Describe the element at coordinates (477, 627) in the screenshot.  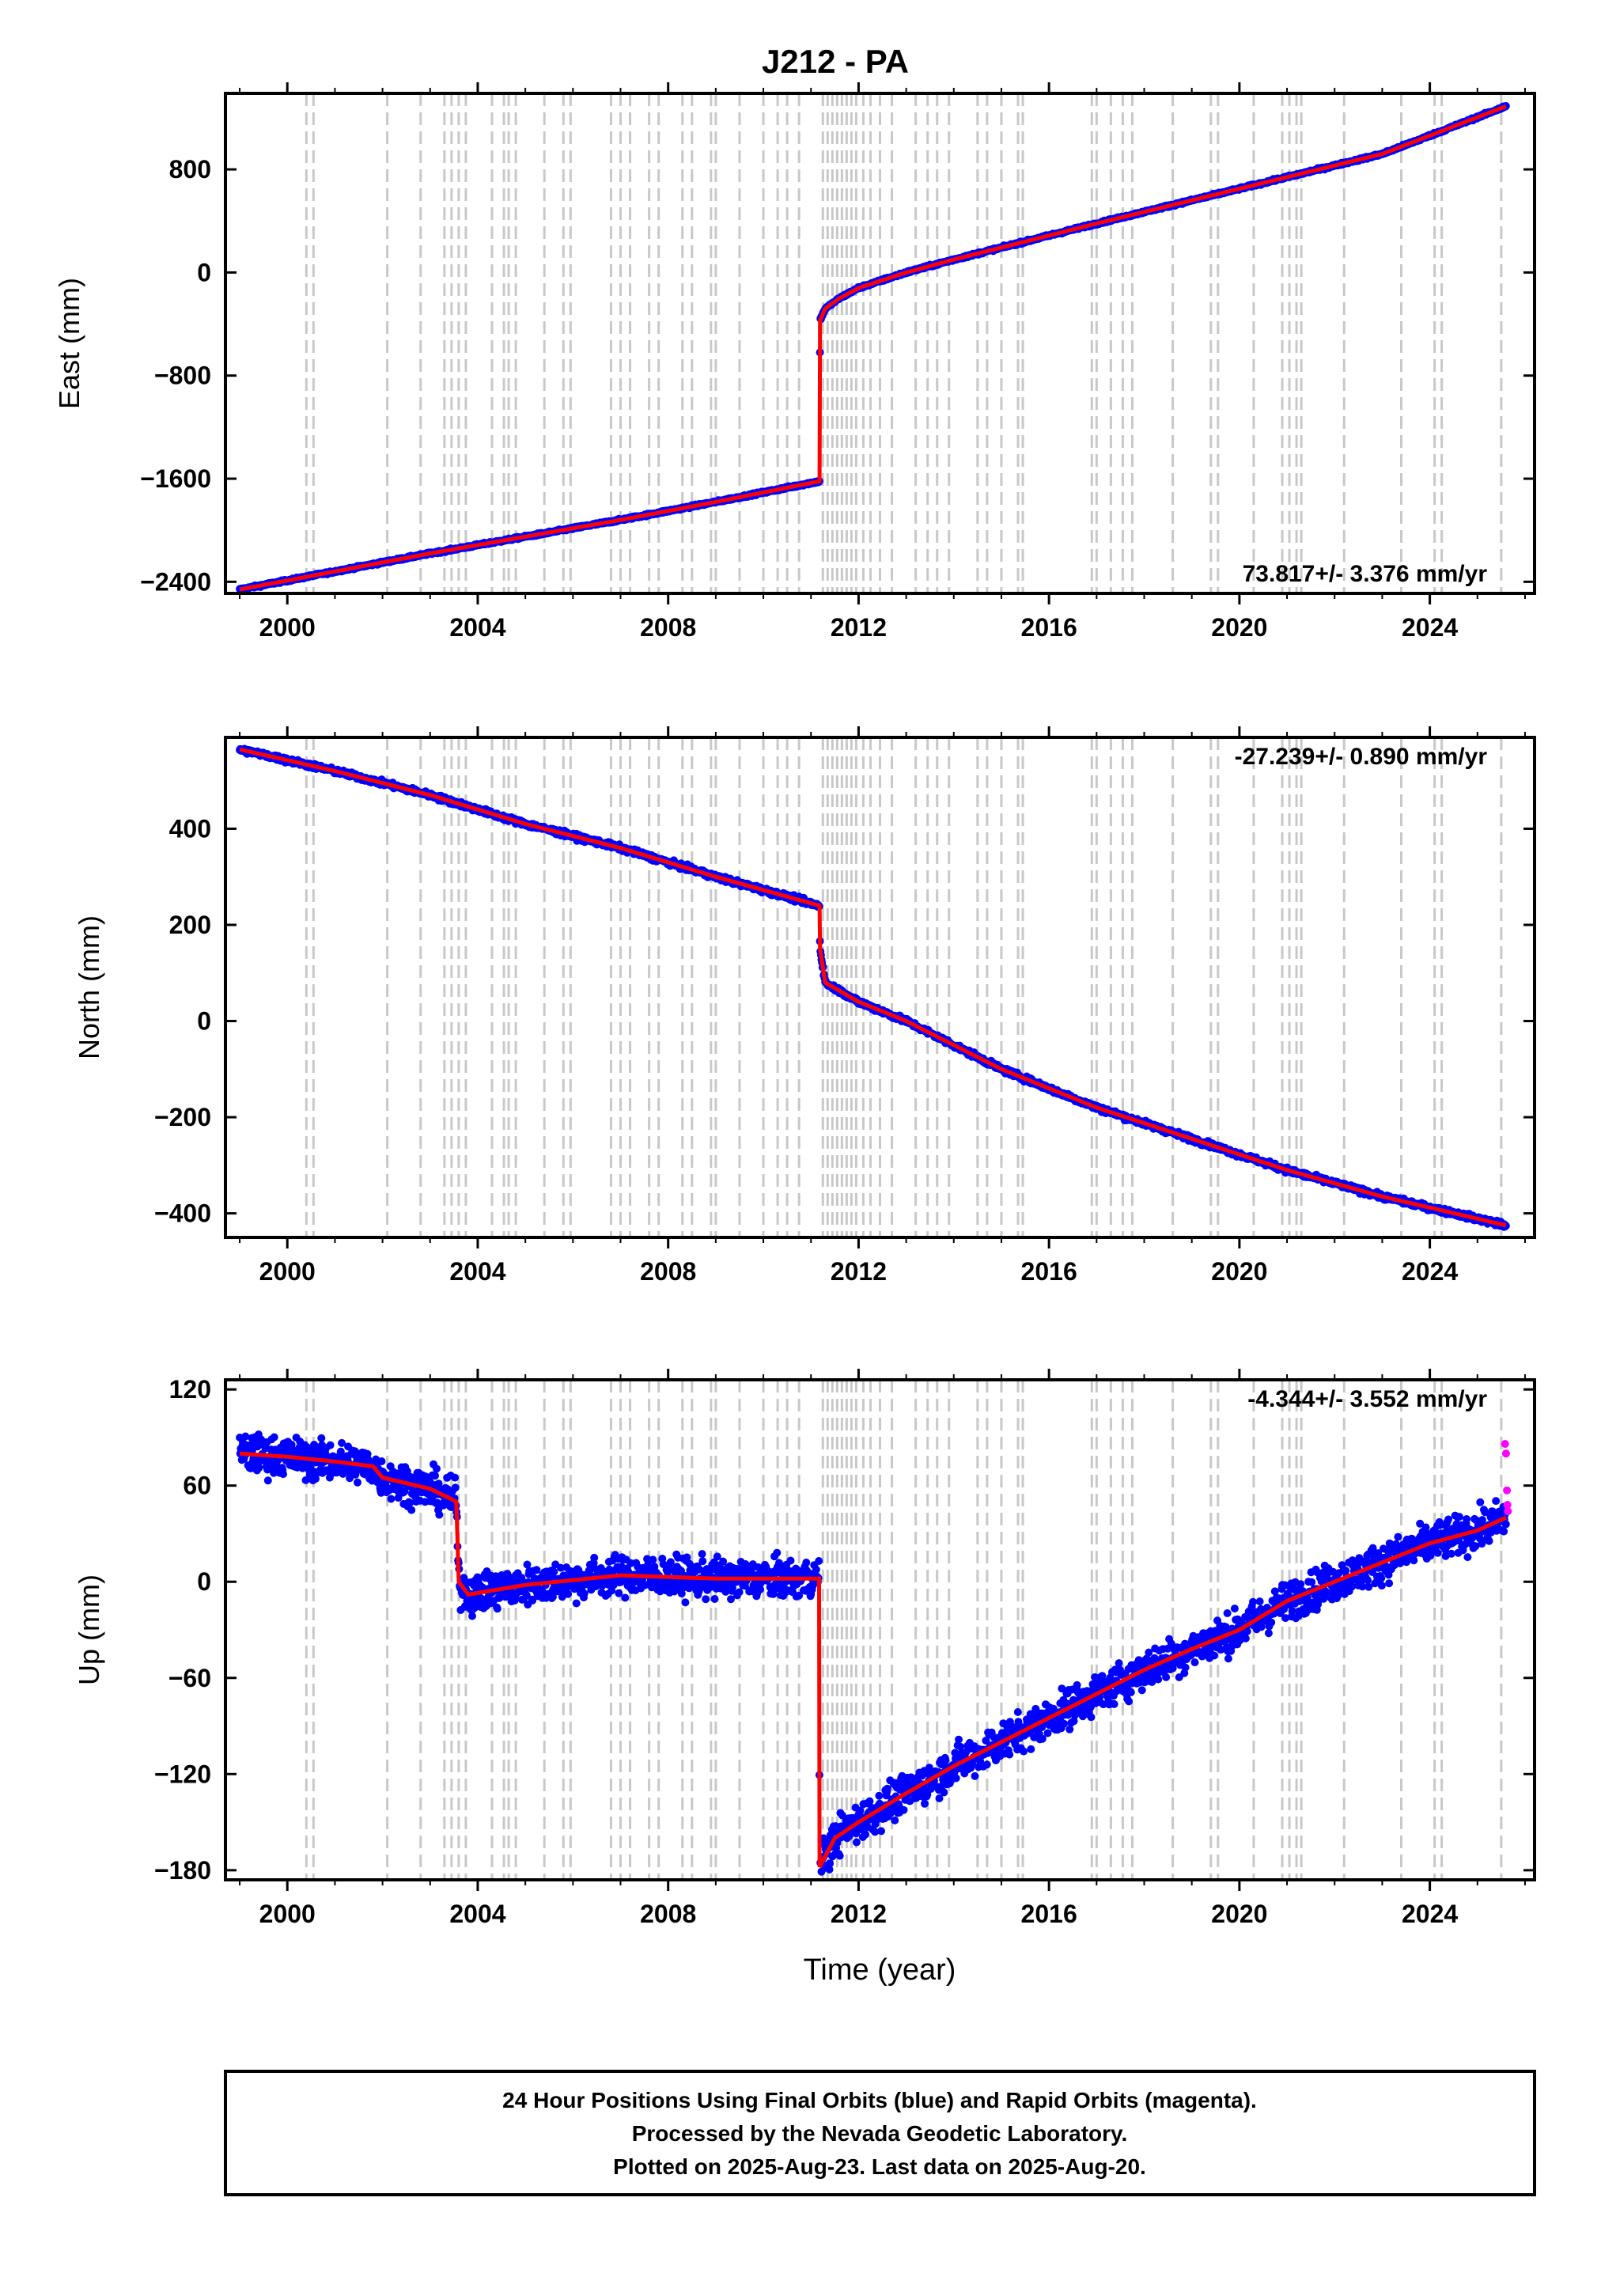
I see `x-tick-label: 2004` at that location.